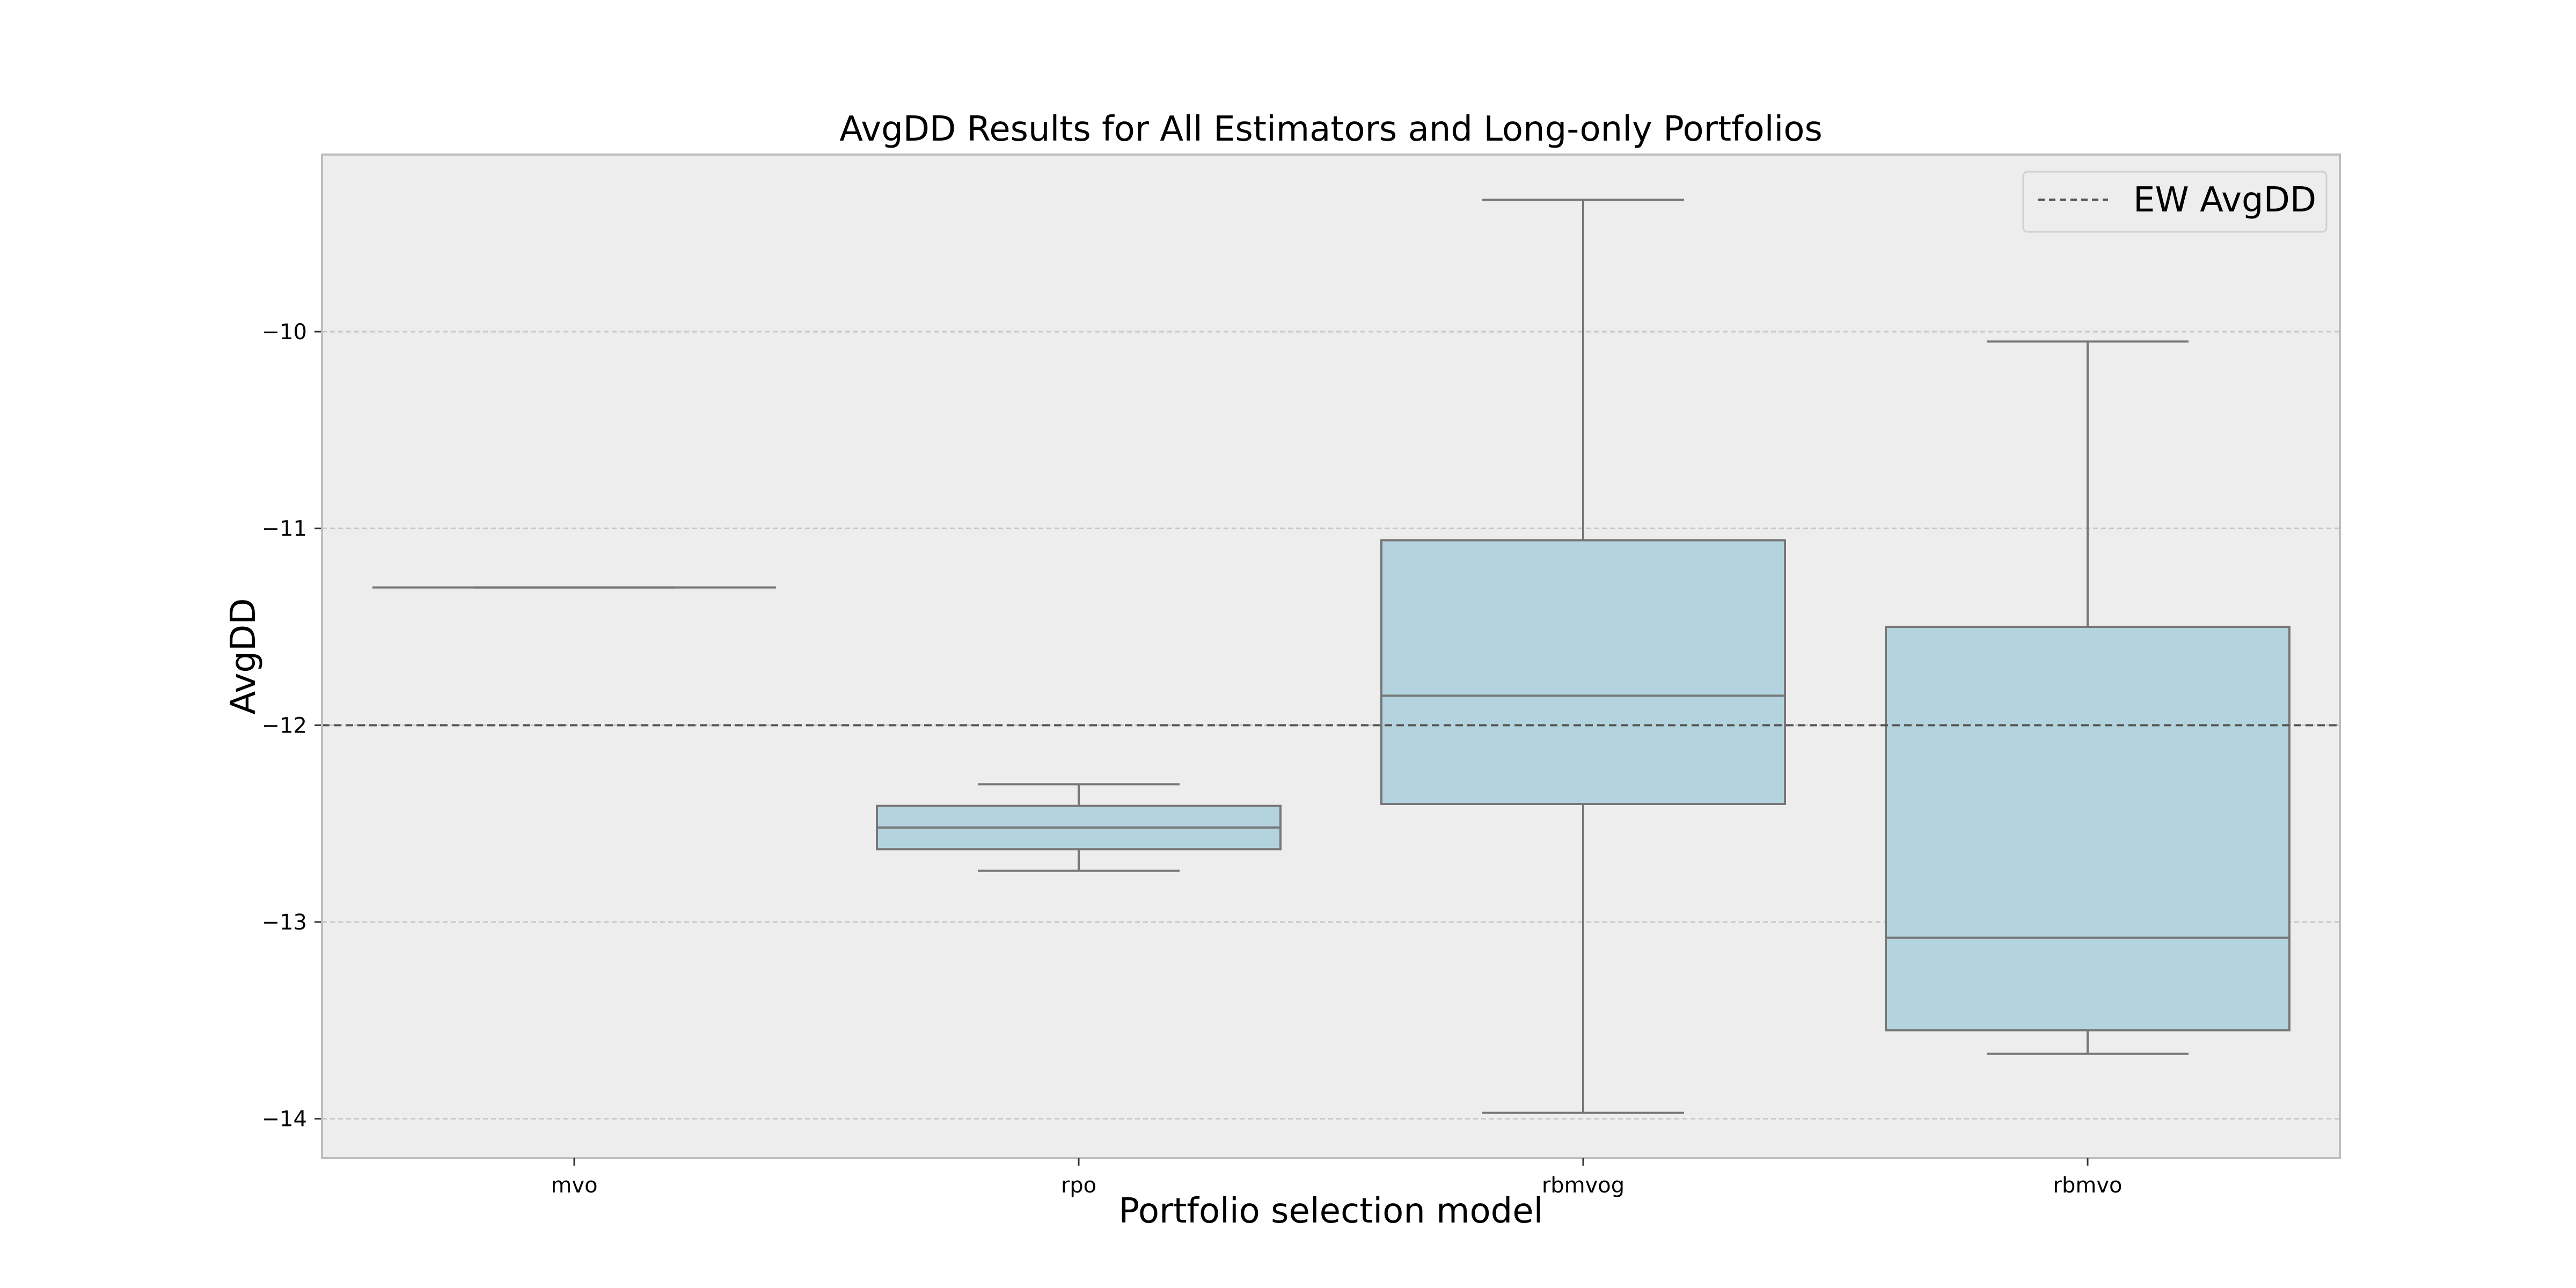 The height and width of the screenshot is (1288, 2576). I want to click on y-tick-label: −10, so click(284, 332).